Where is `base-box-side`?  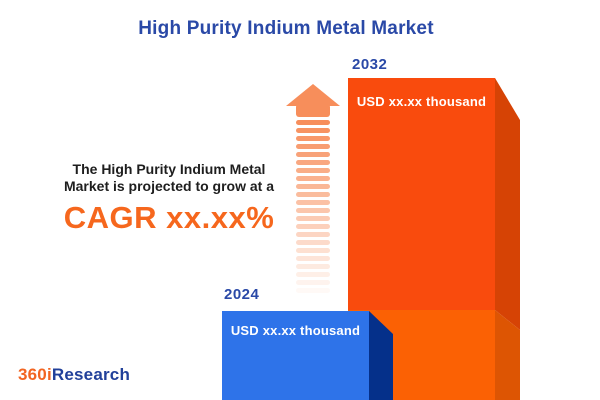 base-box-side is located at coordinates (507, 355).